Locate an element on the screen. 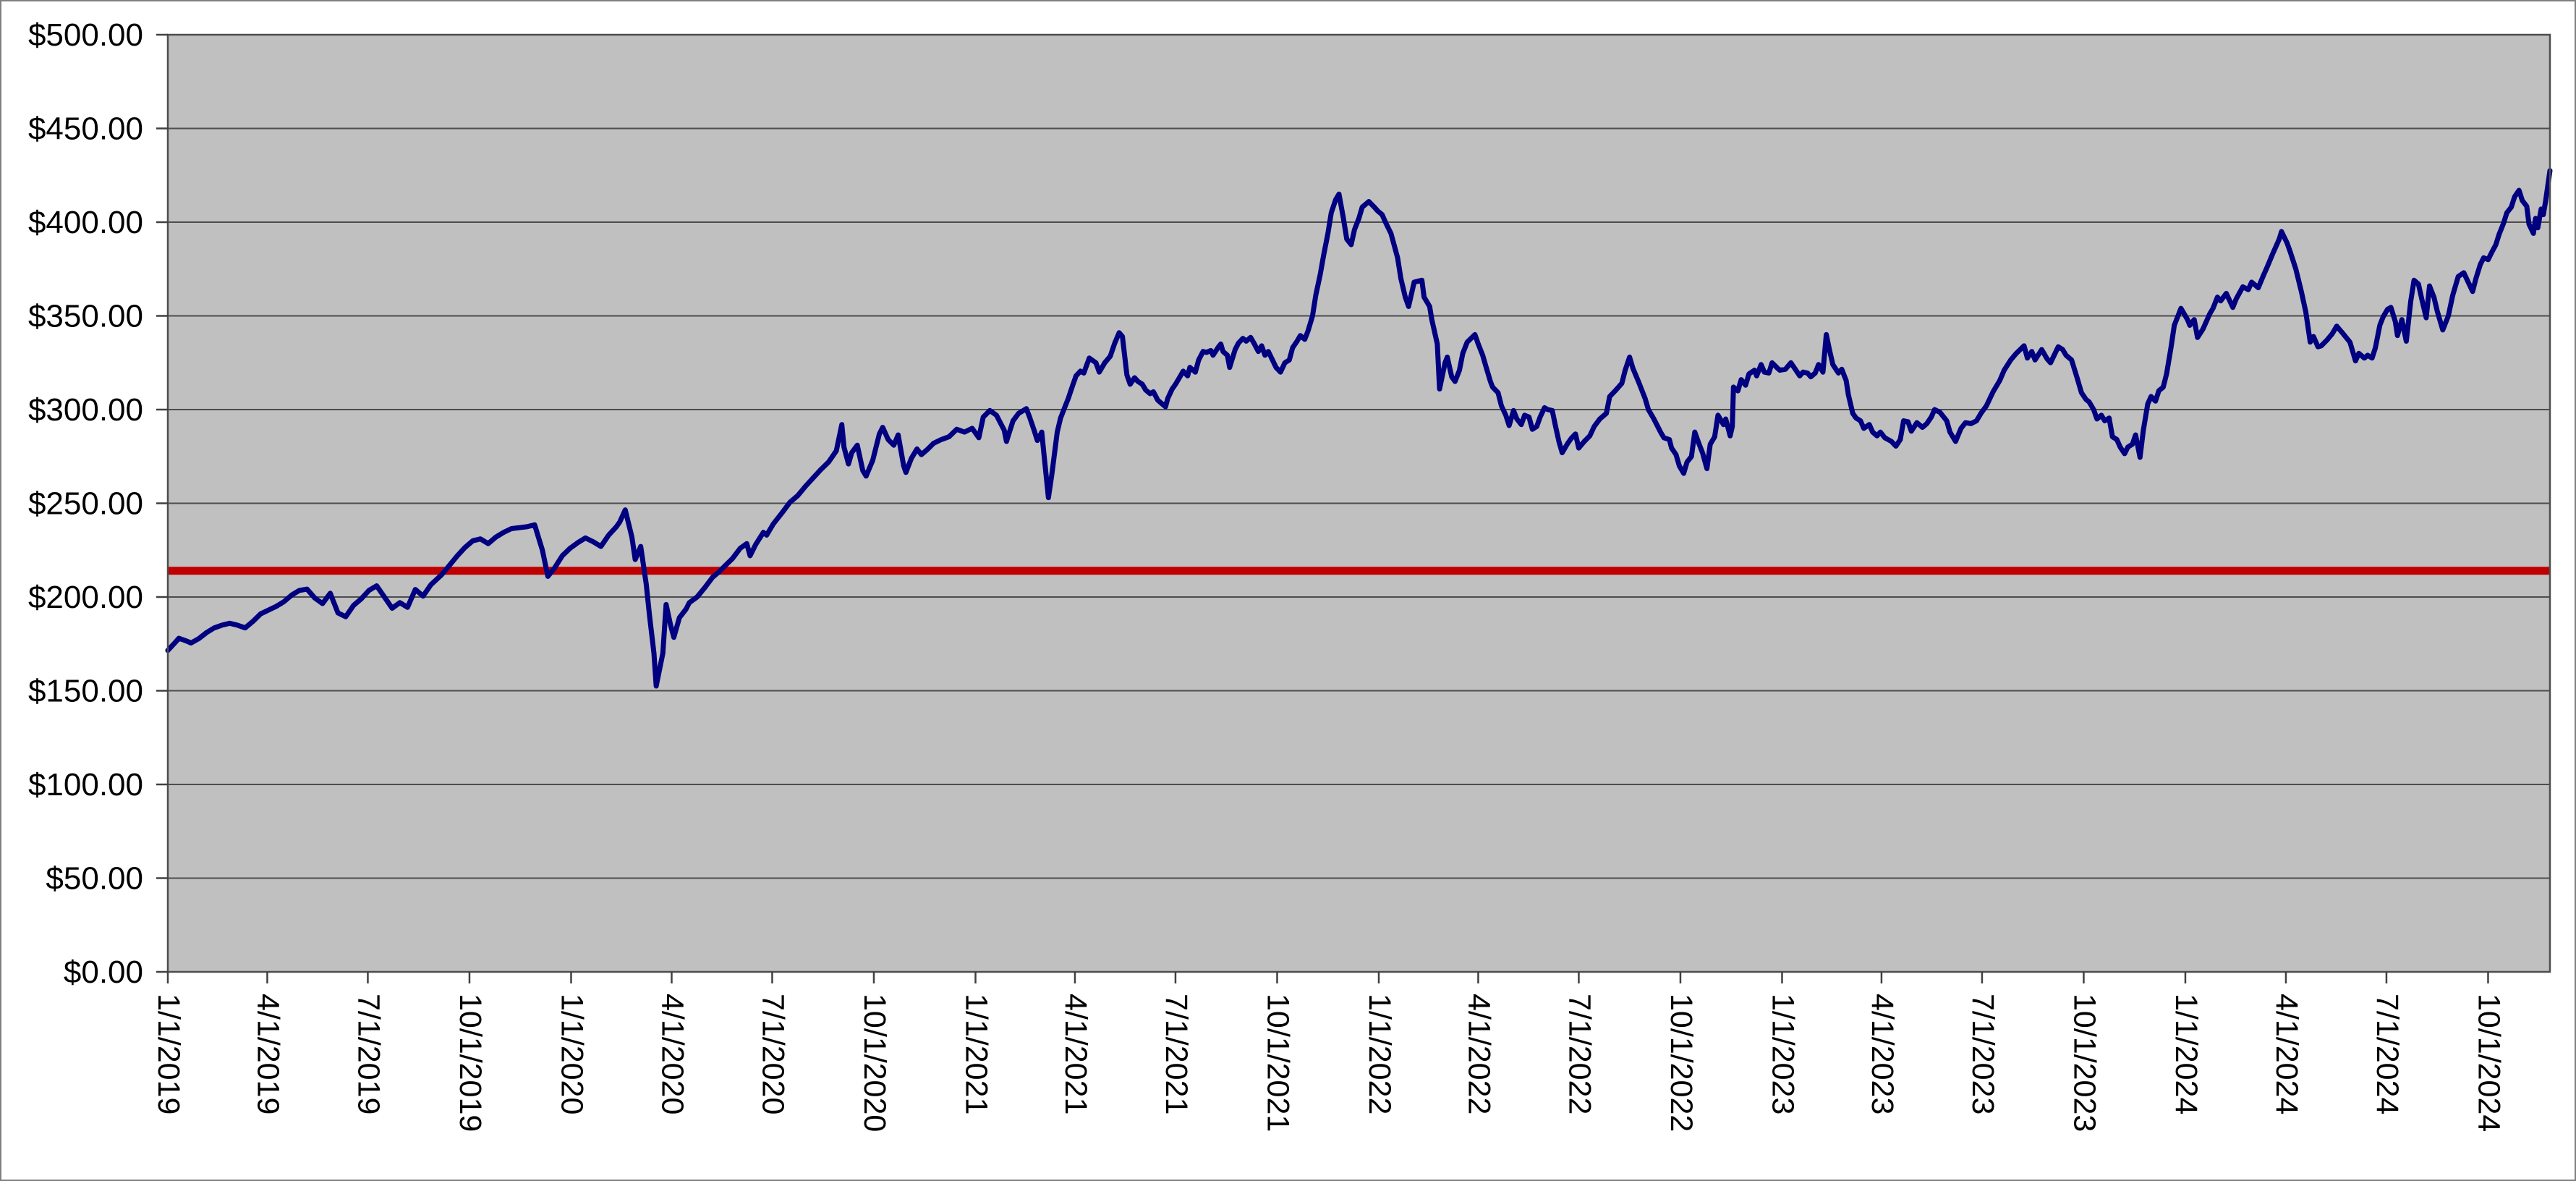 This screenshot has width=2576, height=1181. x-axis-label: 10/1/2019 is located at coordinates (470, 1063).